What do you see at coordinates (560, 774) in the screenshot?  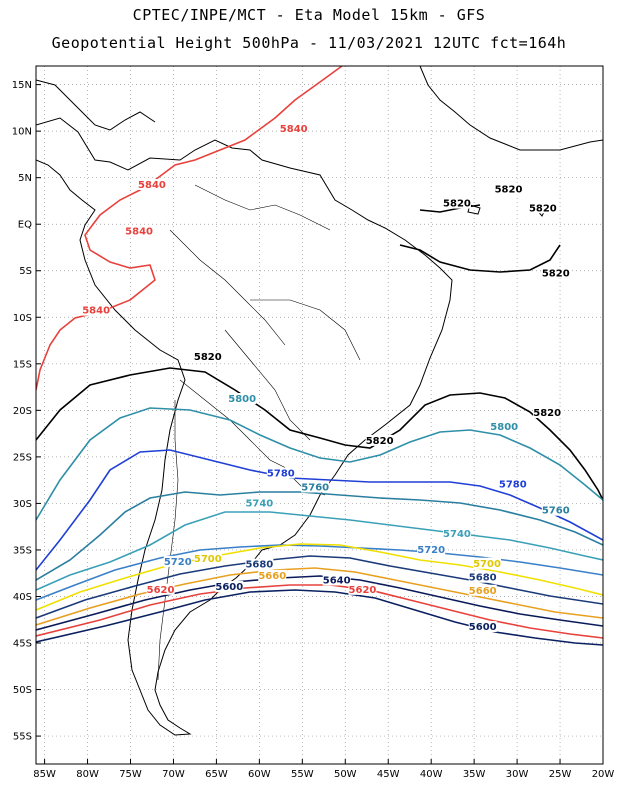 I see `lon-tick-label: 25W` at bounding box center [560, 774].